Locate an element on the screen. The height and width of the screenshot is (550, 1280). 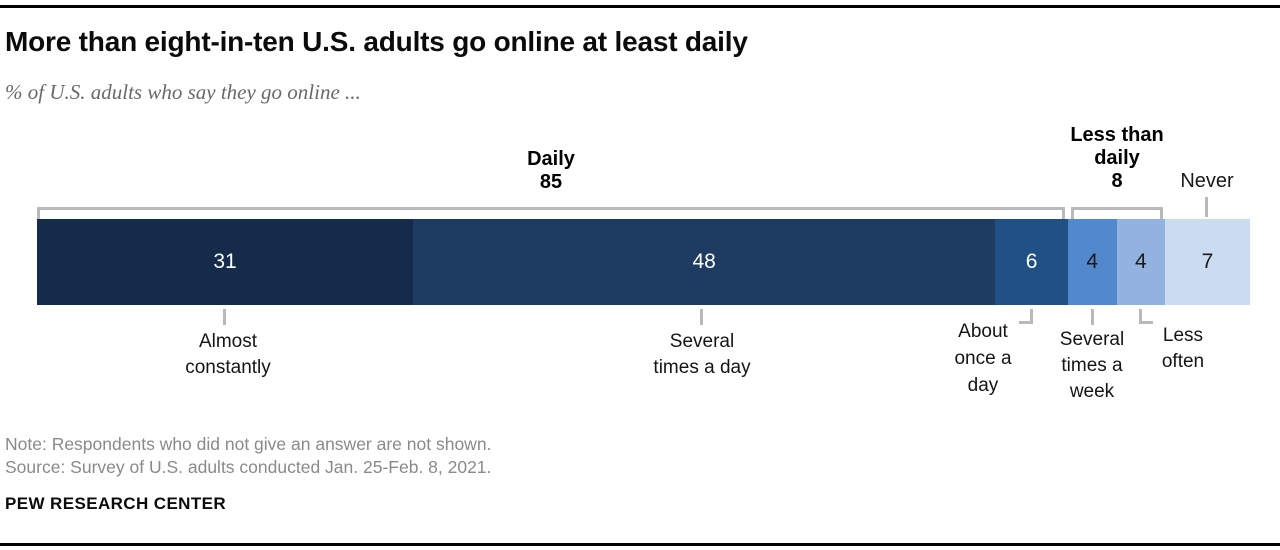
several-times-a-week-tick is located at coordinates (1092, 317).